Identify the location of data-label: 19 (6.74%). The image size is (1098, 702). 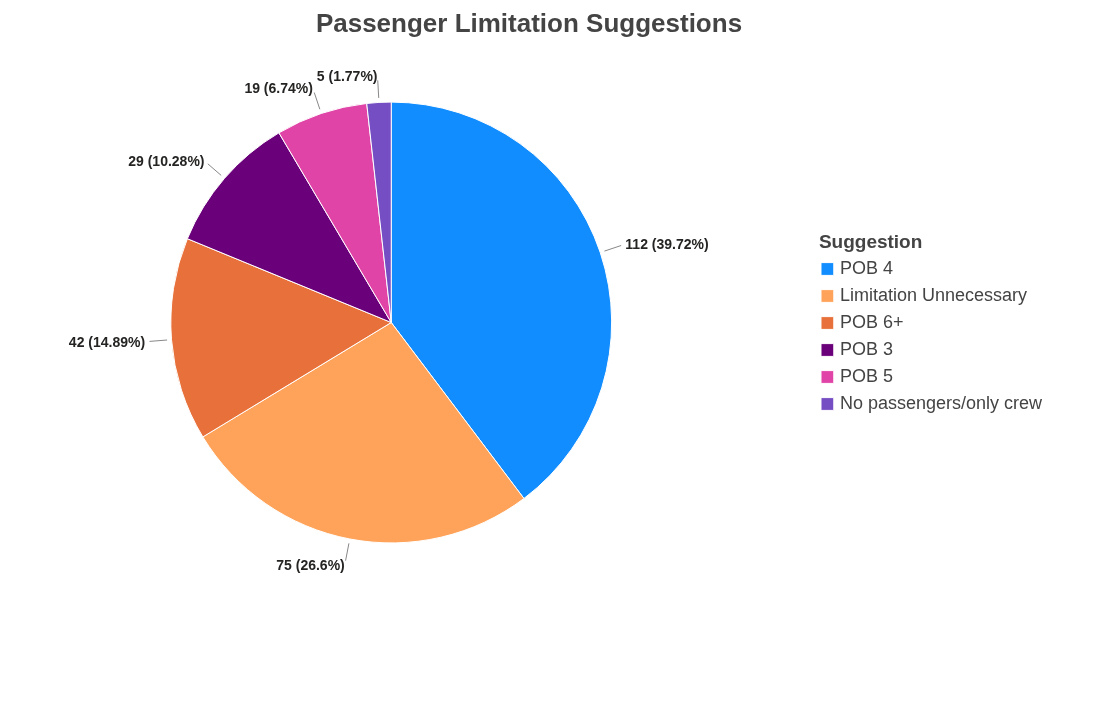
(278, 88).